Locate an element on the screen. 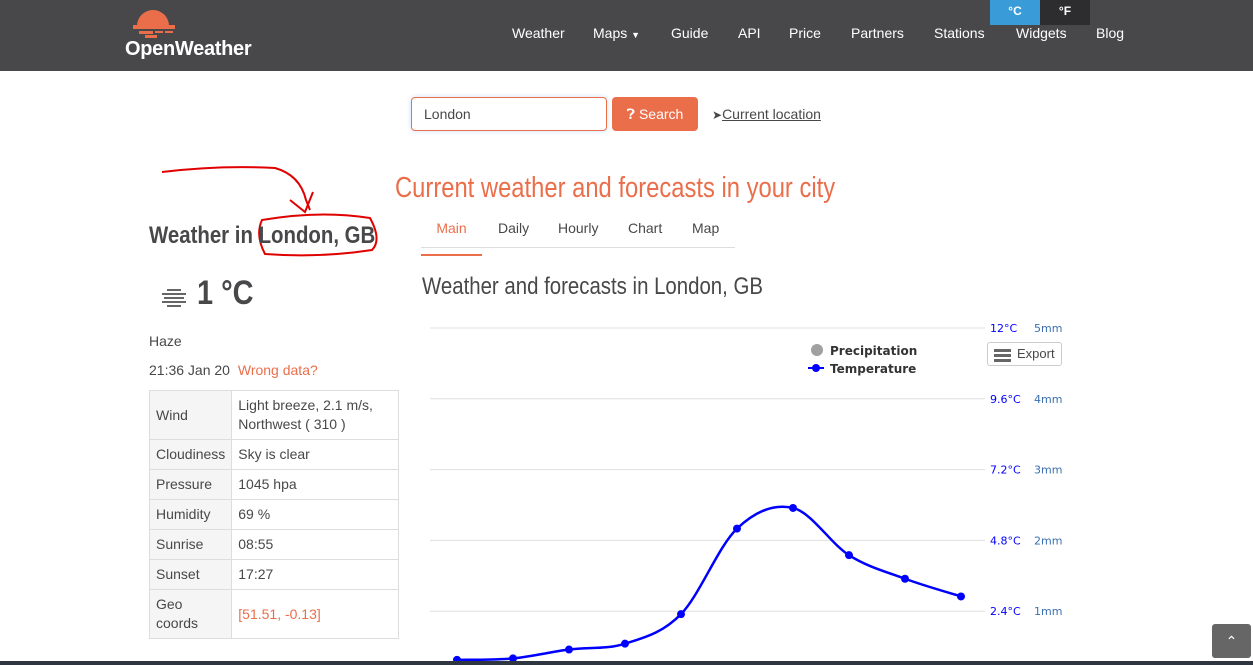  geo-coords-link: [51.51, -0.13] is located at coordinates (315, 614).